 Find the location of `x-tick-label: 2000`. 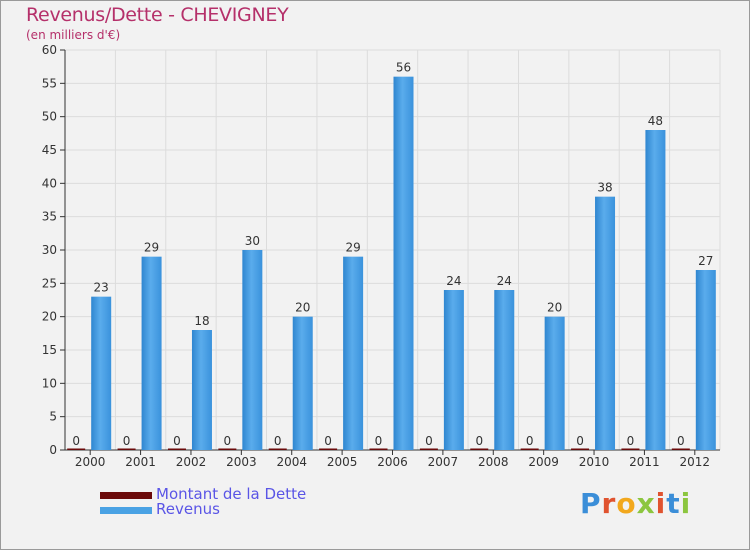

x-tick-label: 2000 is located at coordinates (90, 462).